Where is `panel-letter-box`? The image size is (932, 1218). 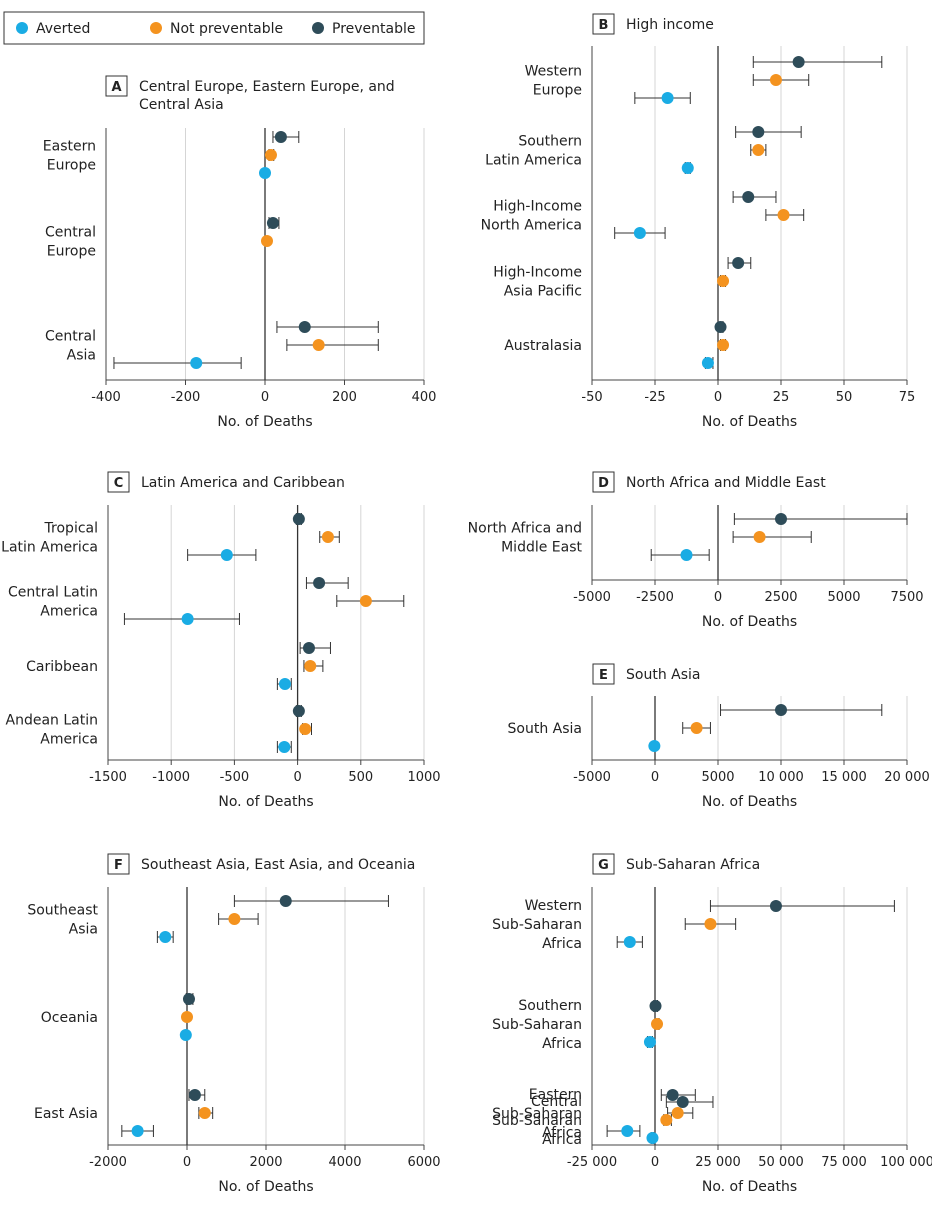 panel-letter-box is located at coordinates (118, 864).